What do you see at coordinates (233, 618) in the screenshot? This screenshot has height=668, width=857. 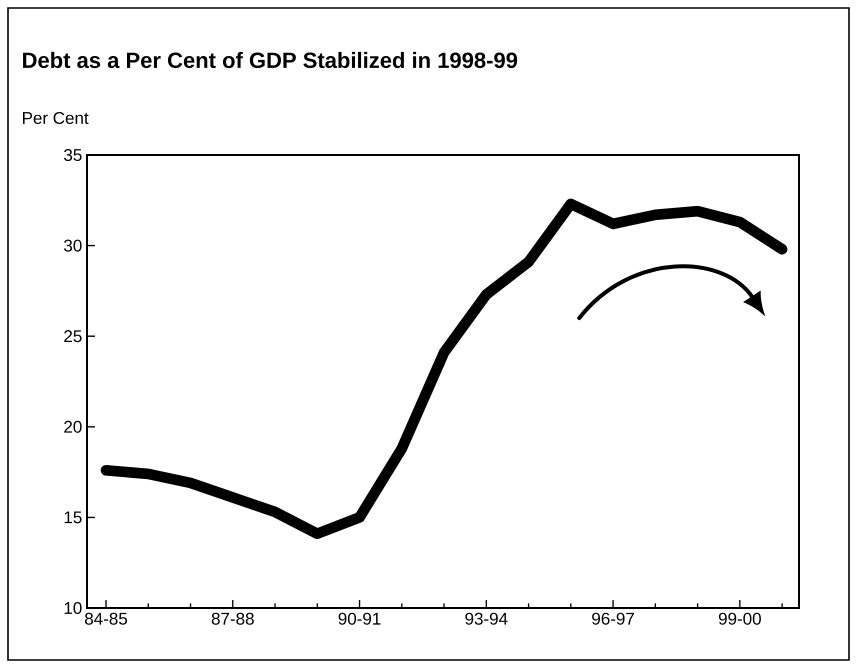 I see `x-tick-label: 87-88` at bounding box center [233, 618].